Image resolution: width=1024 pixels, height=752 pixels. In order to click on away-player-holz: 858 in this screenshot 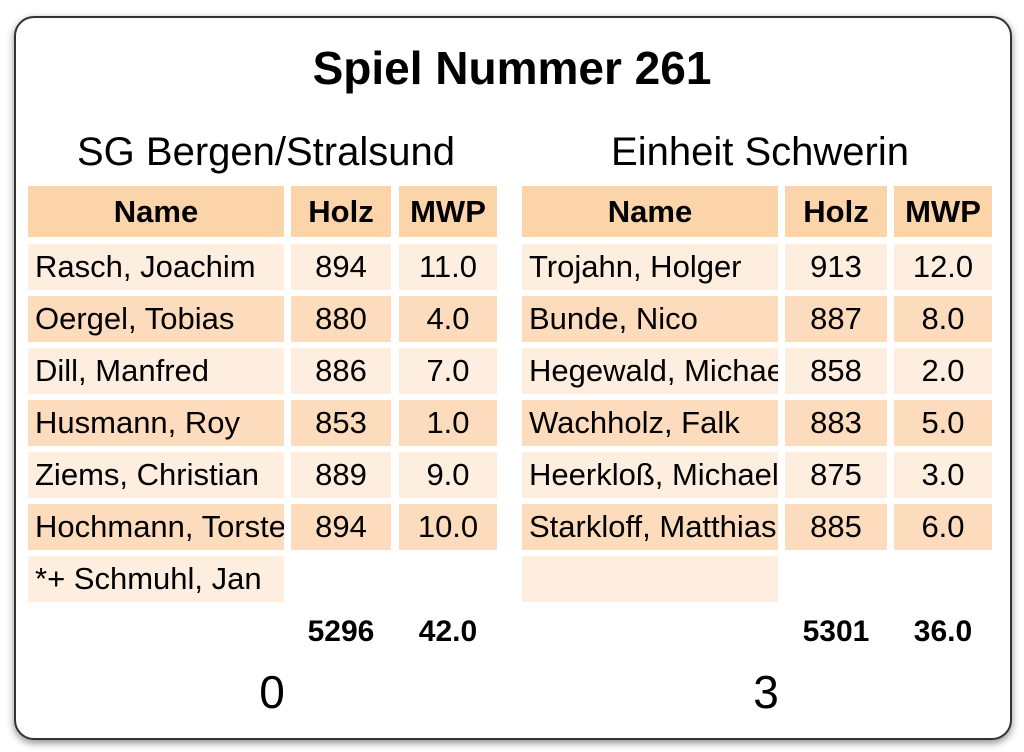, I will do `click(836, 371)`.